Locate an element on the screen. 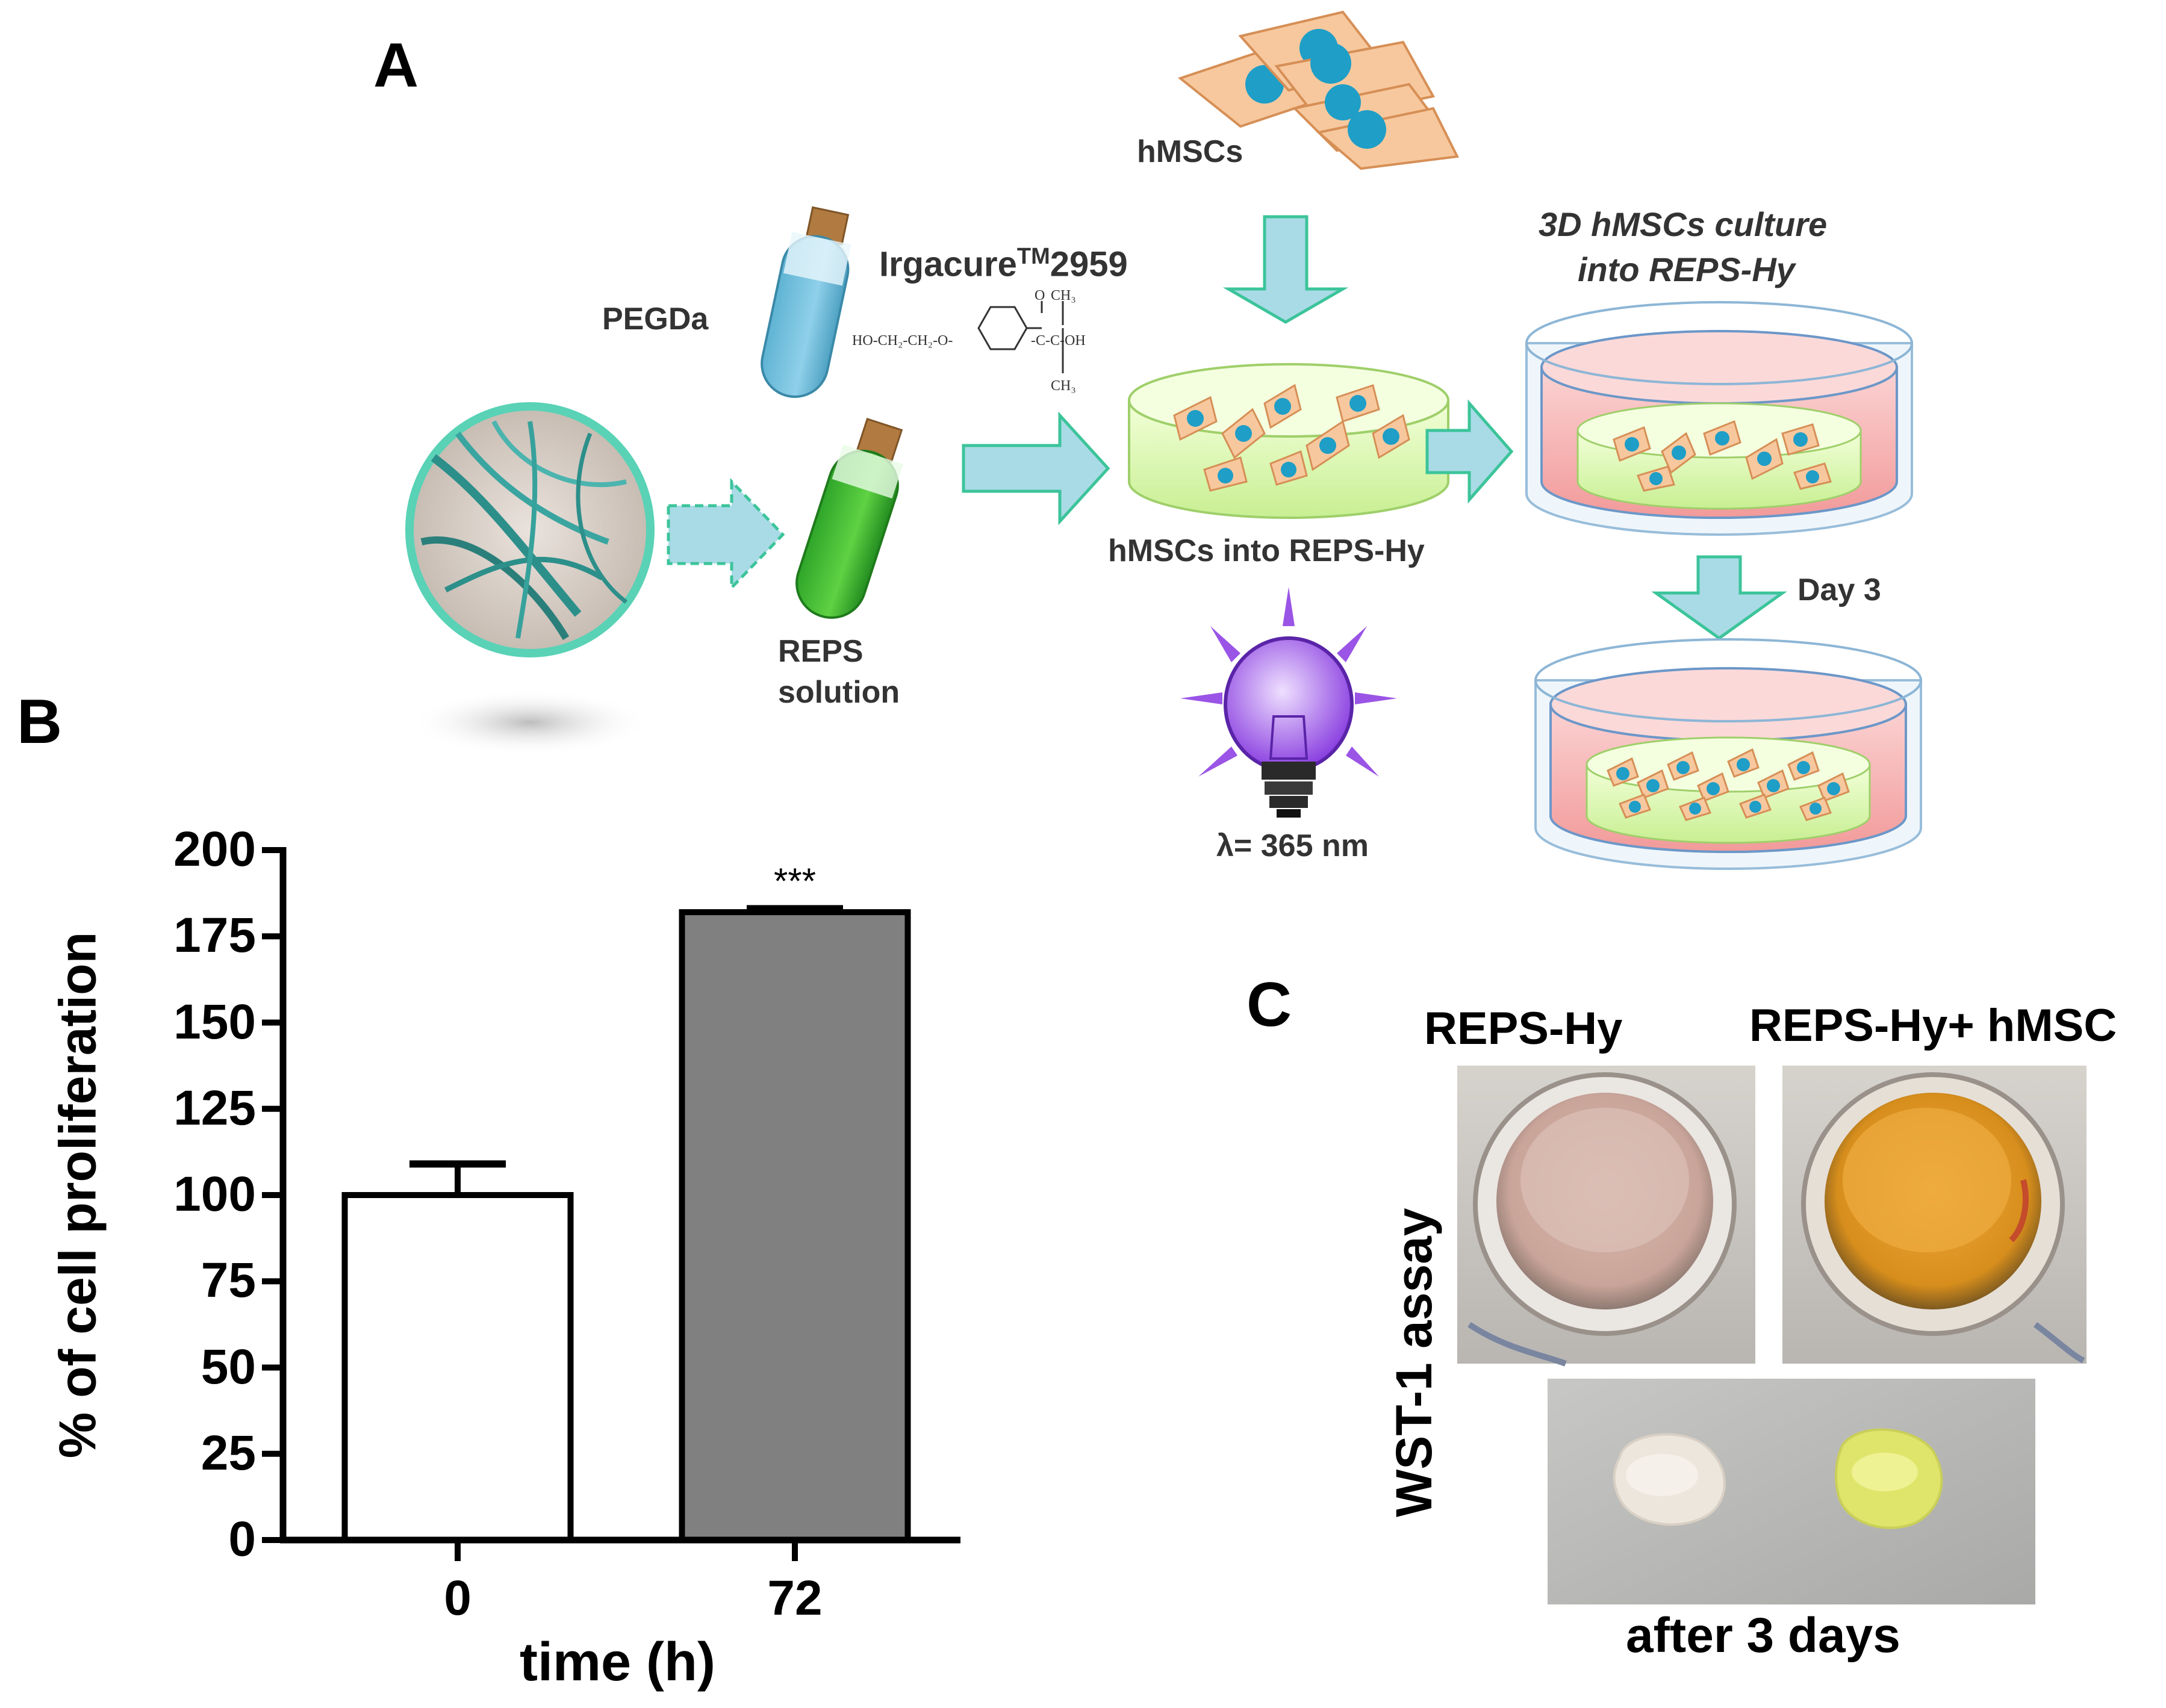  day3-label: Day 3 is located at coordinates (1839, 590).